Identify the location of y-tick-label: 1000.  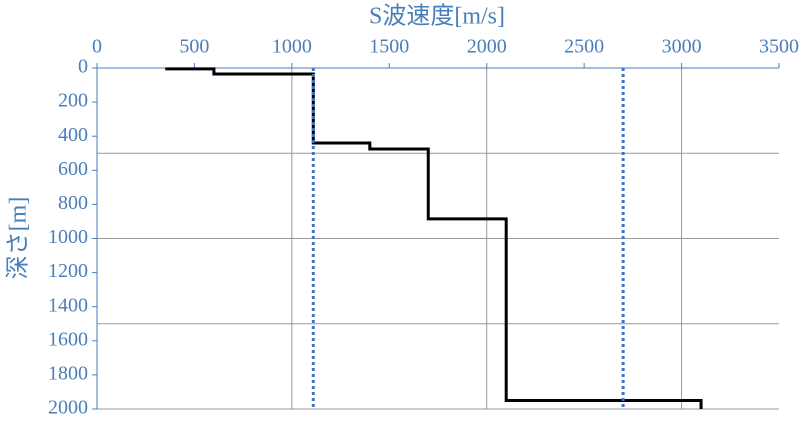
(68, 237).